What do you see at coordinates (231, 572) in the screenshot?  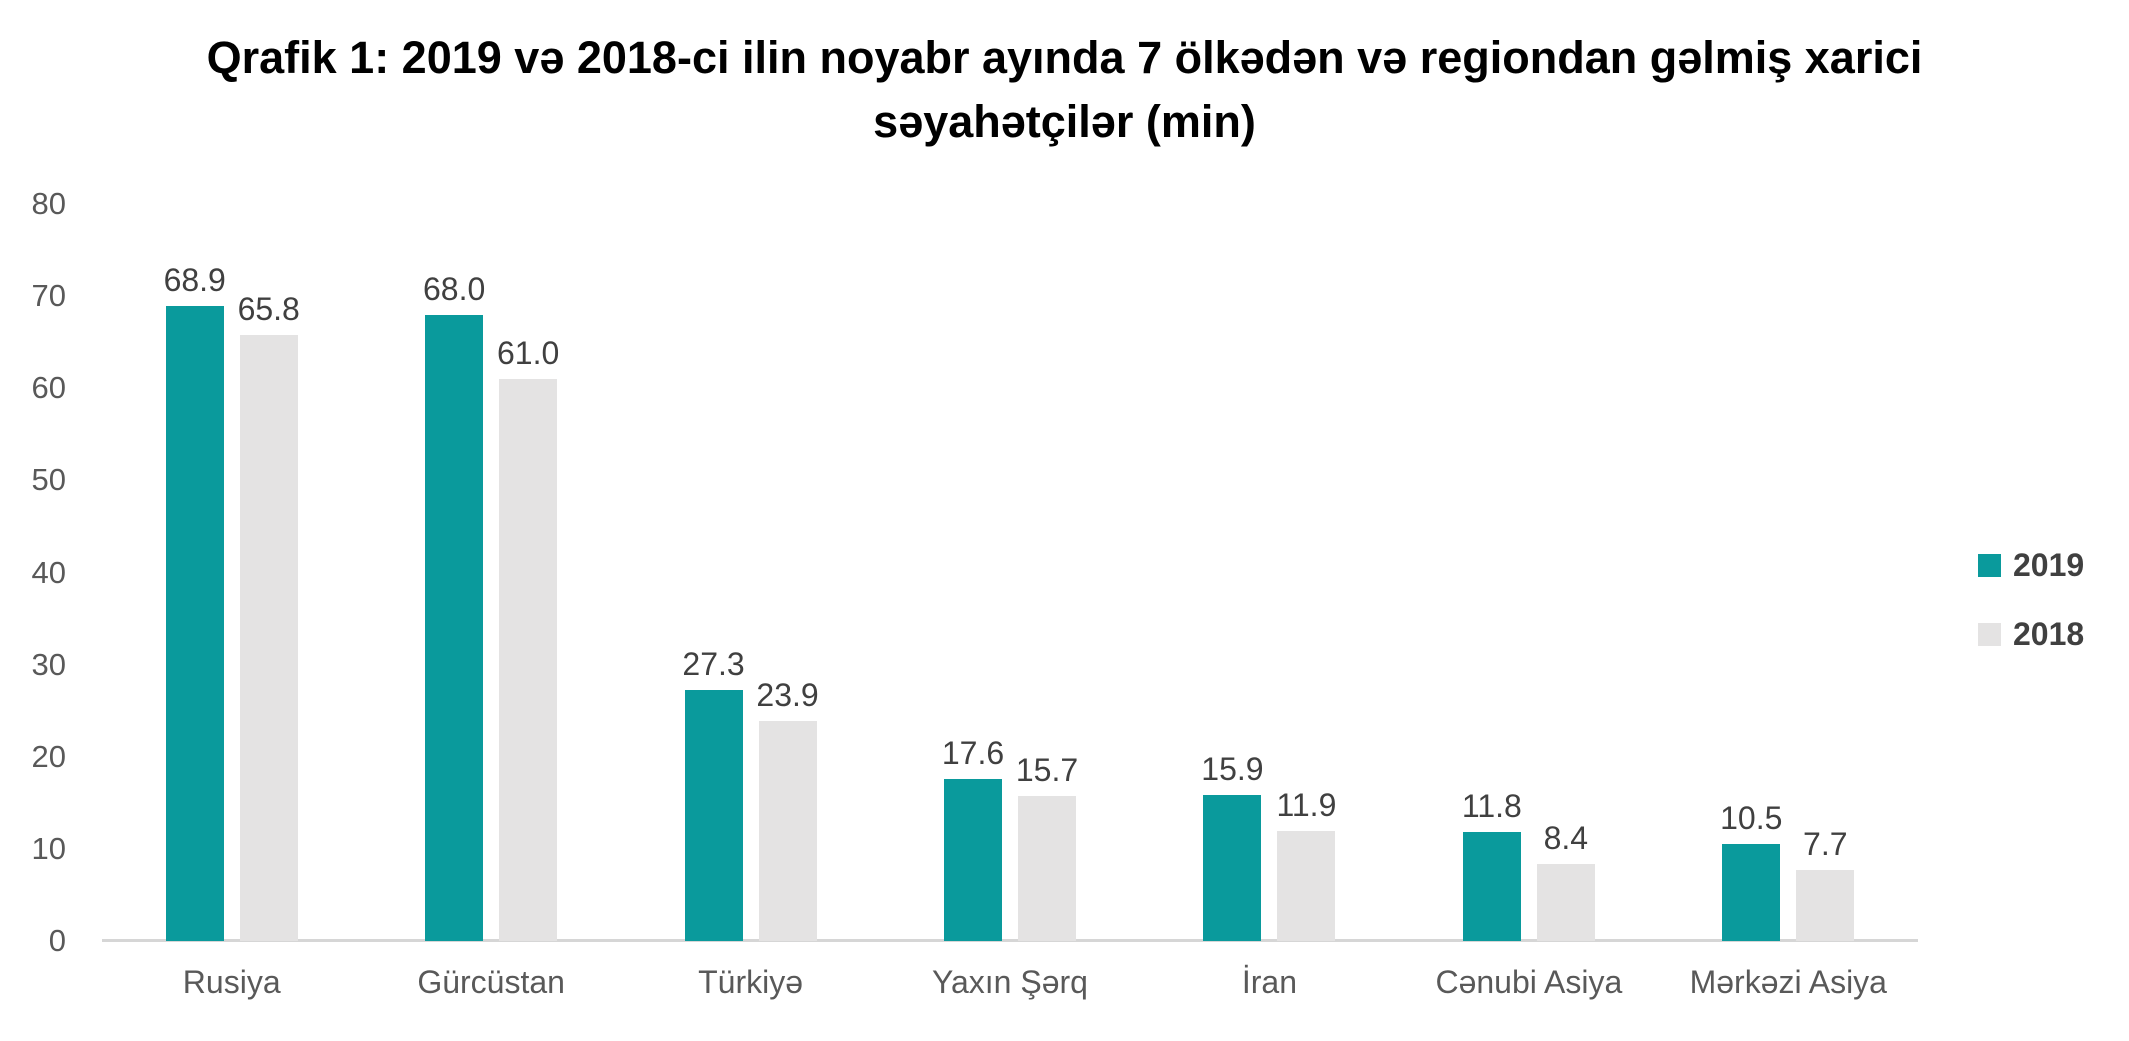 I see `bar-group: 68.9 65.8` at bounding box center [231, 572].